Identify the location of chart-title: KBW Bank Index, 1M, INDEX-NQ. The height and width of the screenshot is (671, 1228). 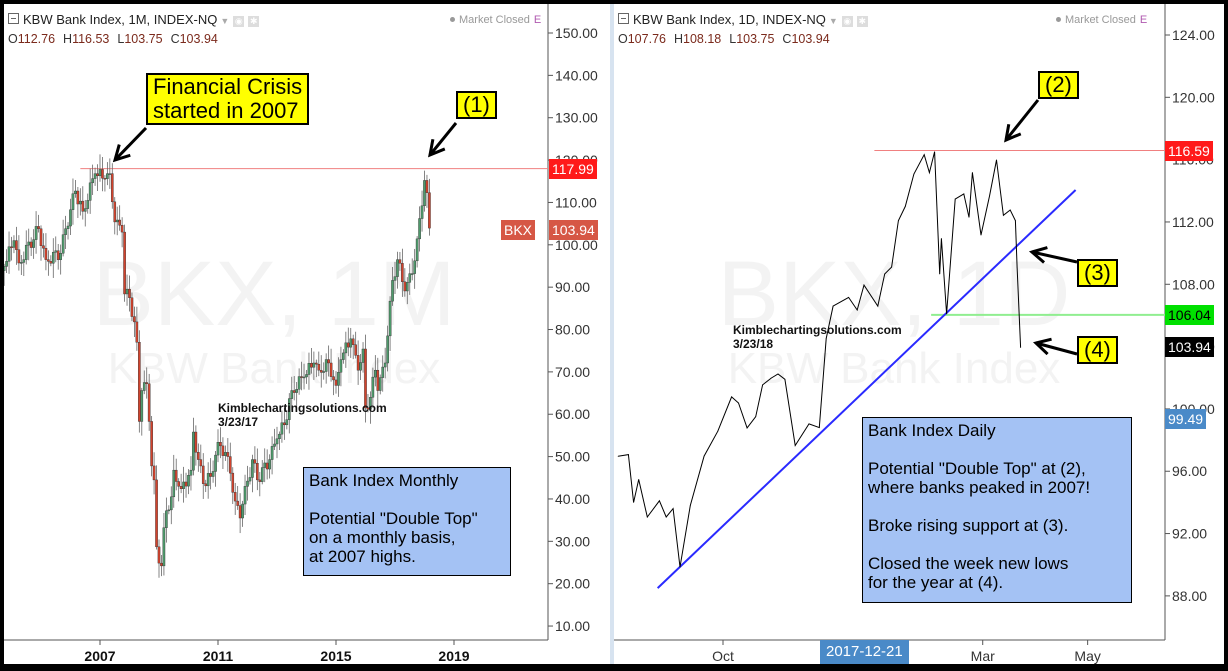
(120, 19).